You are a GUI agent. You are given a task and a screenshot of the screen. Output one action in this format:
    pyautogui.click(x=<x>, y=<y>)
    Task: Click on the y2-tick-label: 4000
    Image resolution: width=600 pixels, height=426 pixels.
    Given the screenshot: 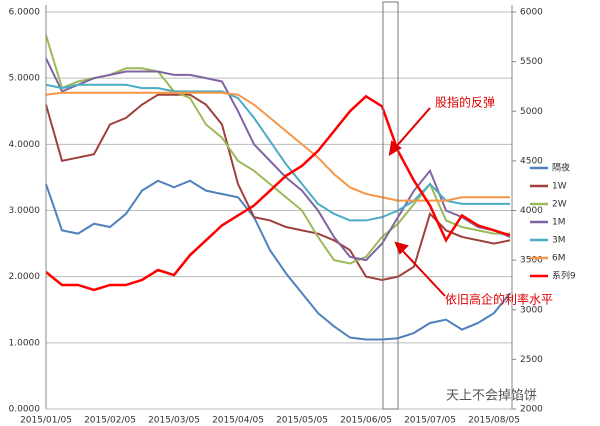 What is the action you would take?
    pyautogui.click(x=531, y=211)
    